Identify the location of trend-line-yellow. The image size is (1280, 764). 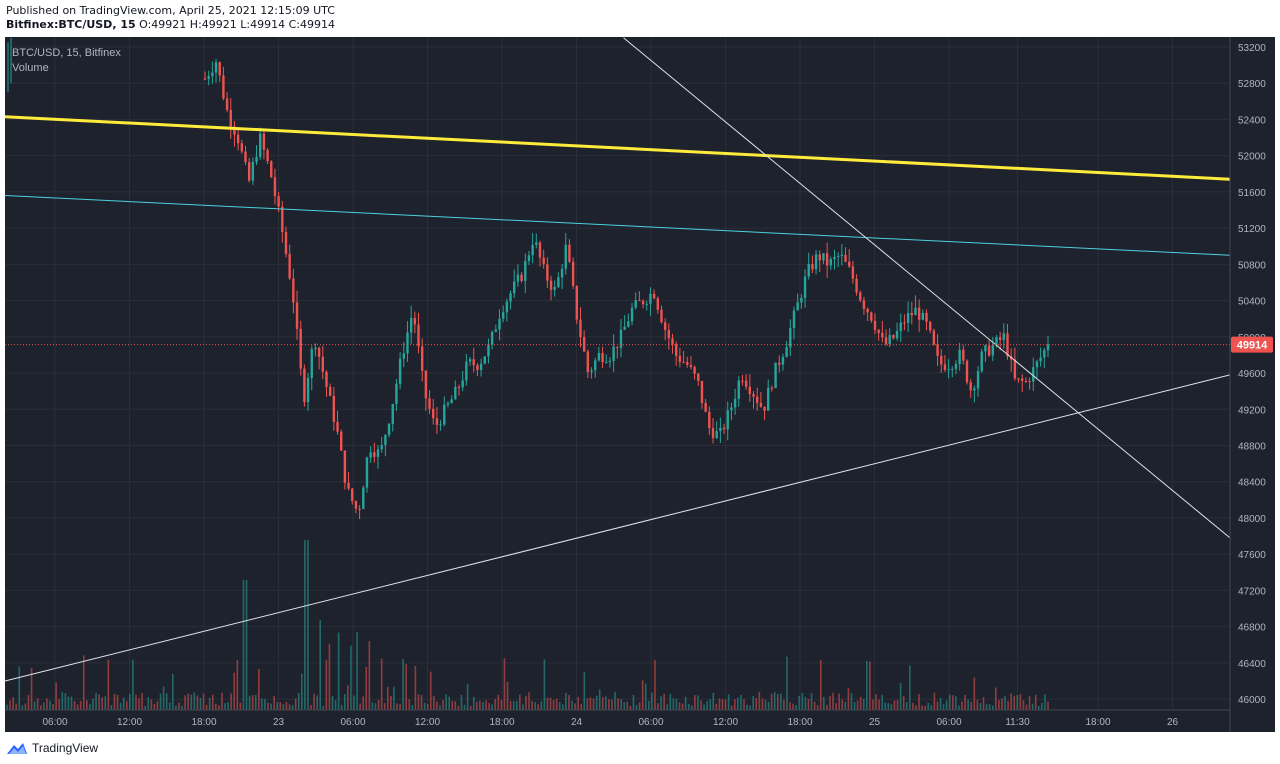
(617, 148).